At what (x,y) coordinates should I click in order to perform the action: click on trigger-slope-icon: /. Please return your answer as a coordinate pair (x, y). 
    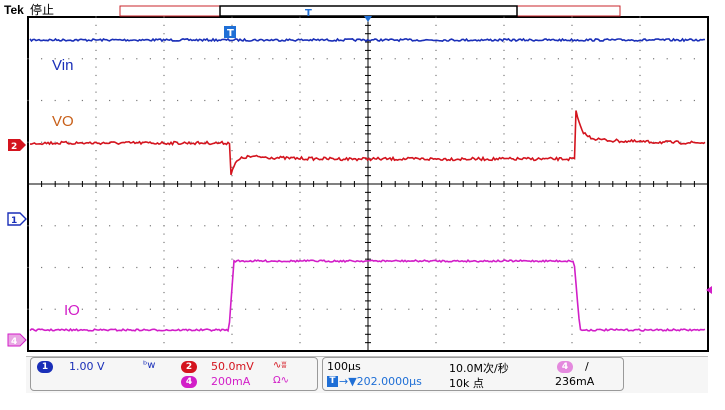
    Looking at the image, I should click on (587, 366).